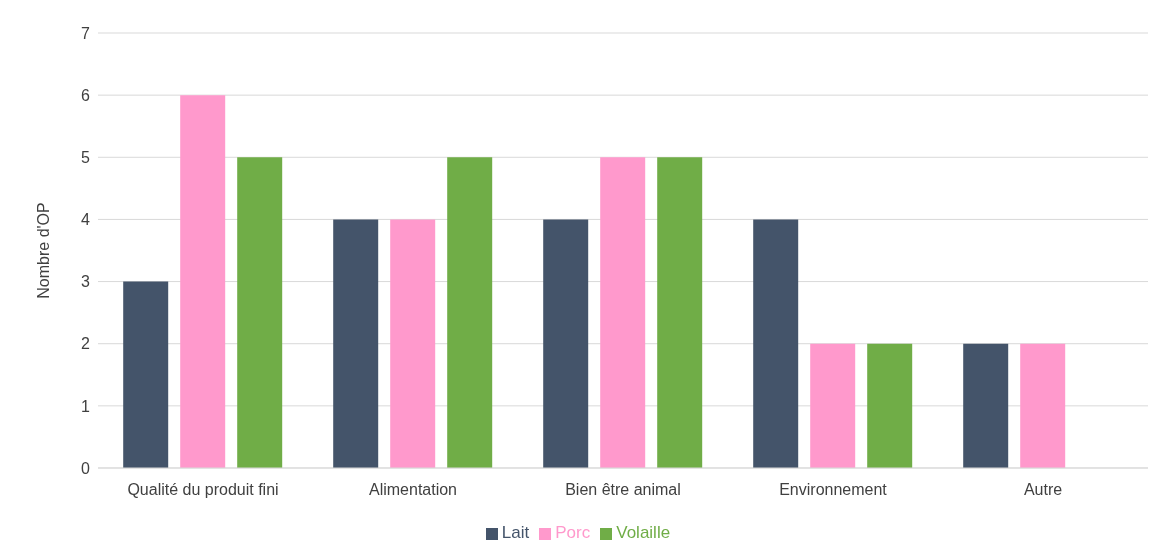 The image size is (1166, 550). I want to click on legend-label: Volaille, so click(643, 532).